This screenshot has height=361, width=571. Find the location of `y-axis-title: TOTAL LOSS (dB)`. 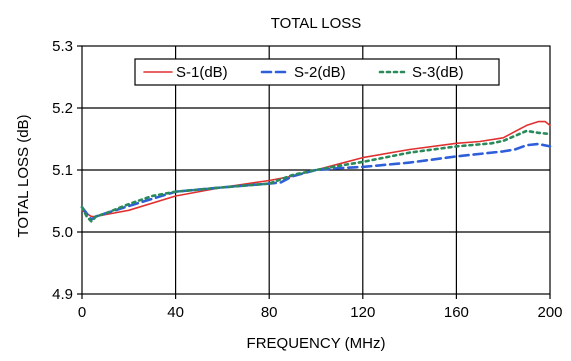

y-axis-title: TOTAL LOSS (dB) is located at coordinates (23, 175).